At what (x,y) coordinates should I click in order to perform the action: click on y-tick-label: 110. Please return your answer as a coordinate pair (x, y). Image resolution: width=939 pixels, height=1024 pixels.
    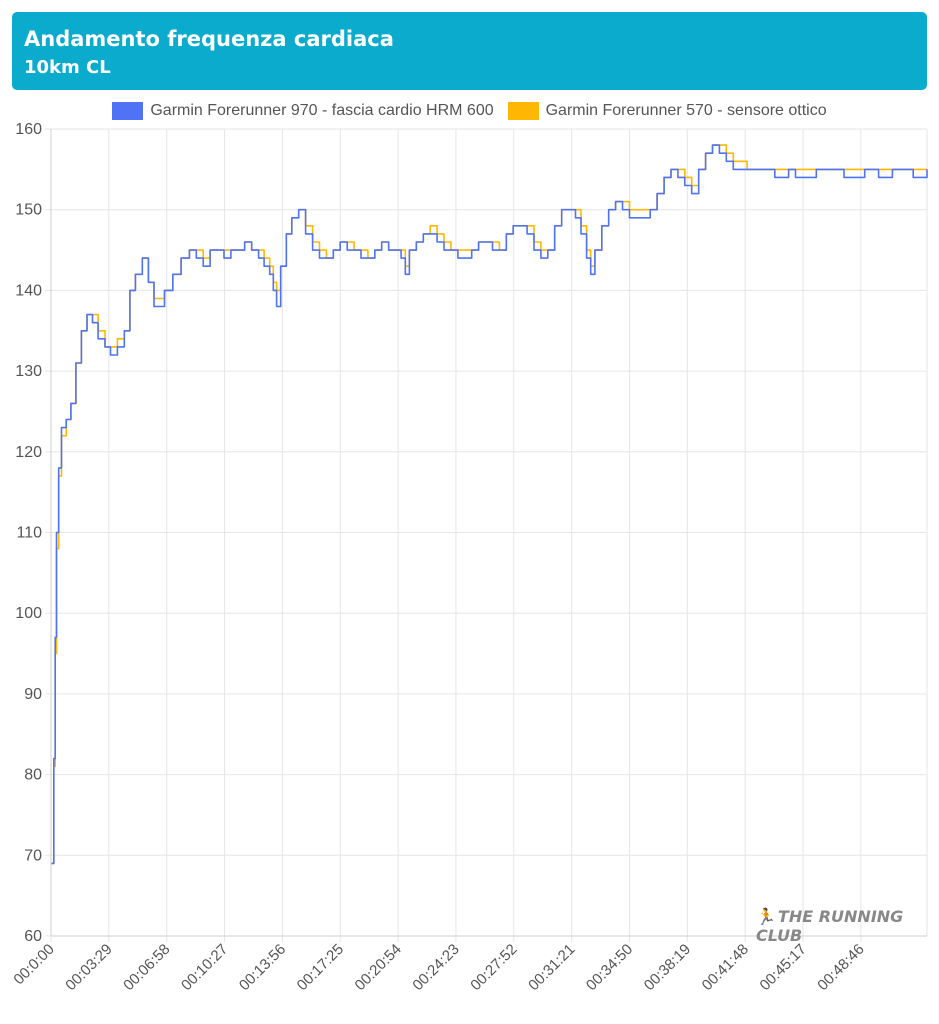
    Looking at the image, I should click on (29, 533).